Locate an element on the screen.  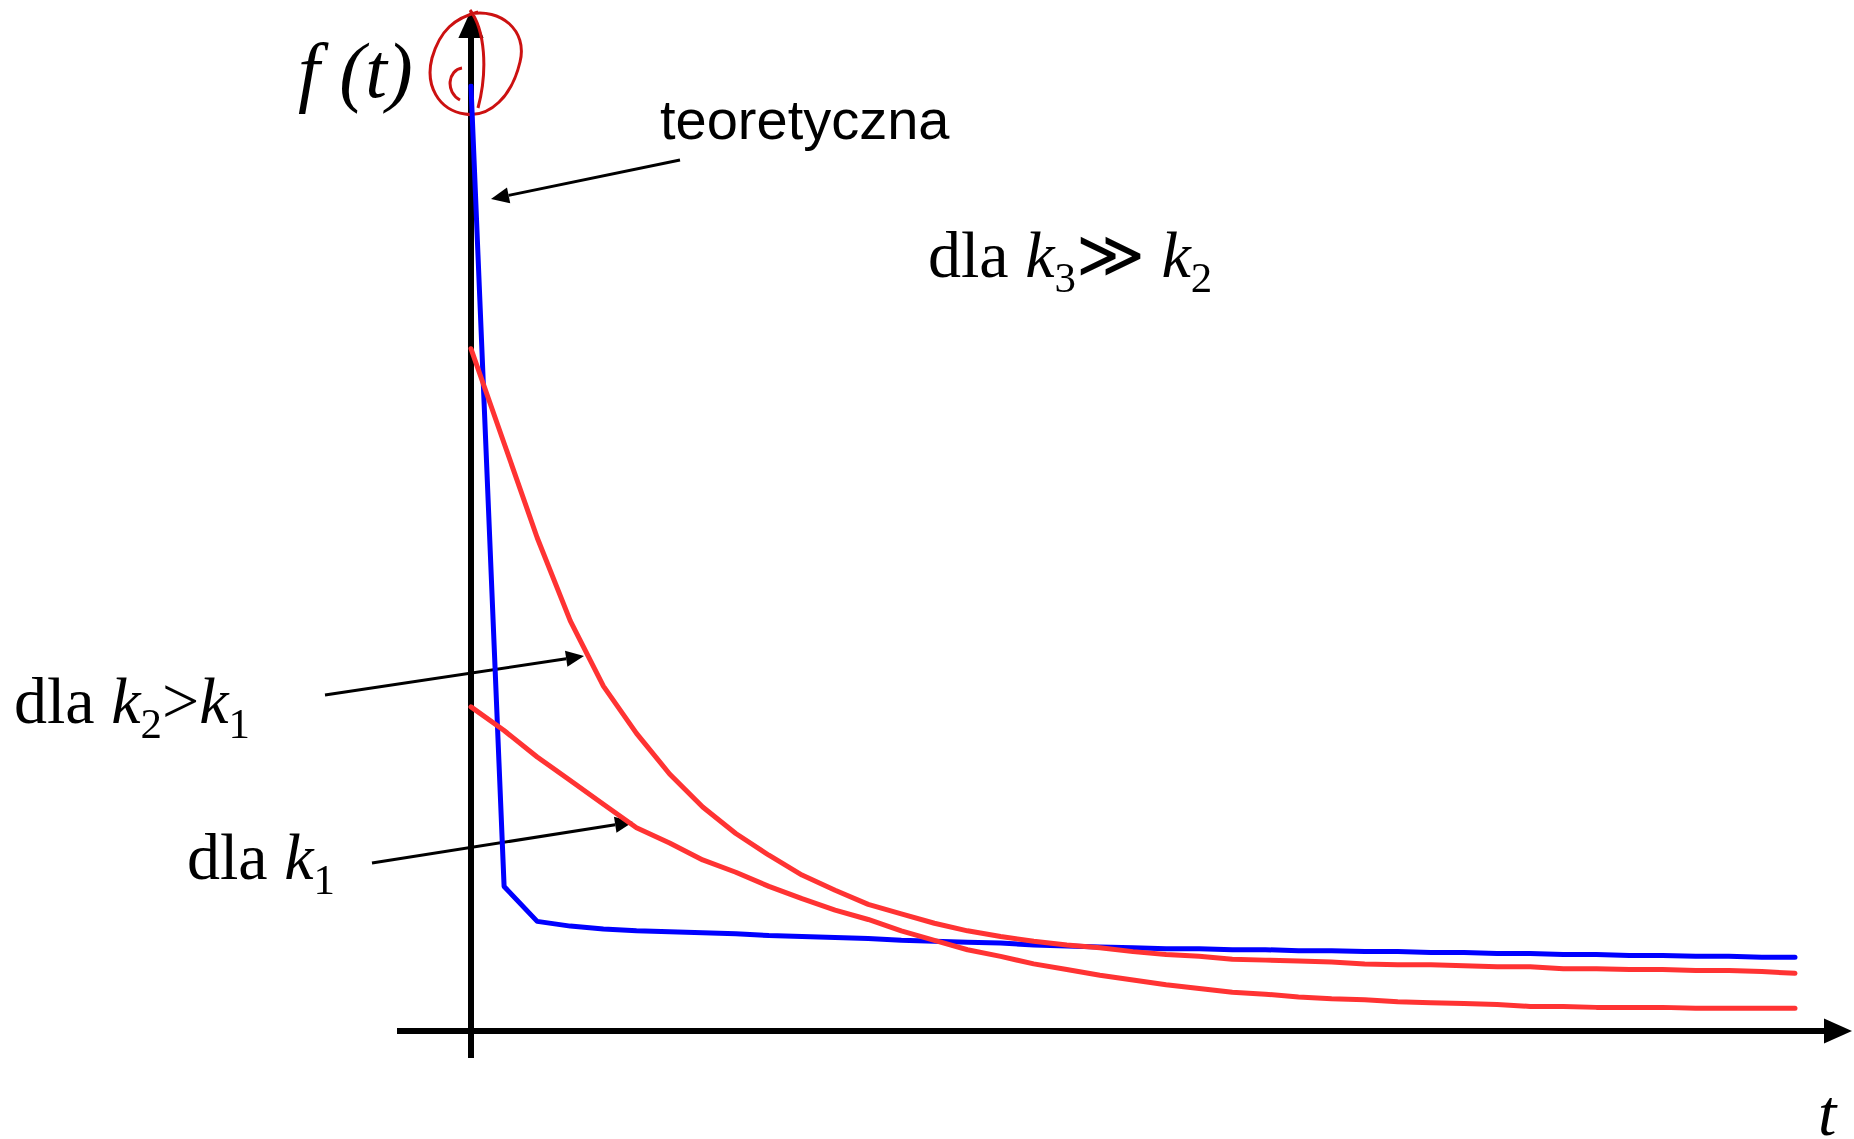
annotation: teoretyczna is located at coordinates (805, 119).